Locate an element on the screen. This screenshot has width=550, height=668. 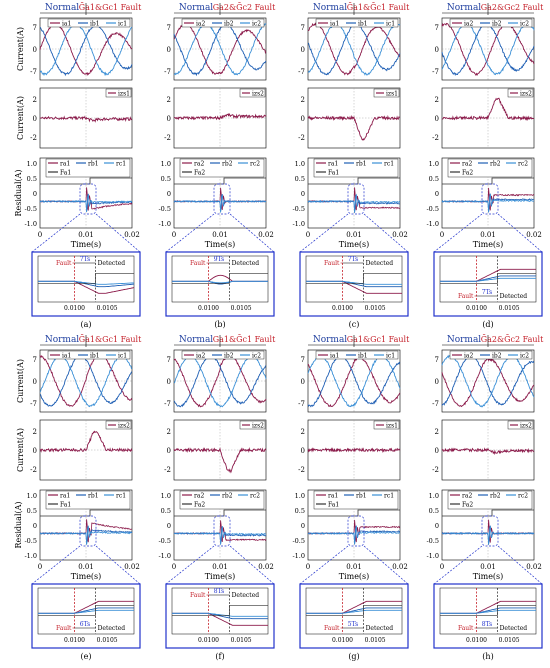
series-line-ia is located at coordinates (354, 382).